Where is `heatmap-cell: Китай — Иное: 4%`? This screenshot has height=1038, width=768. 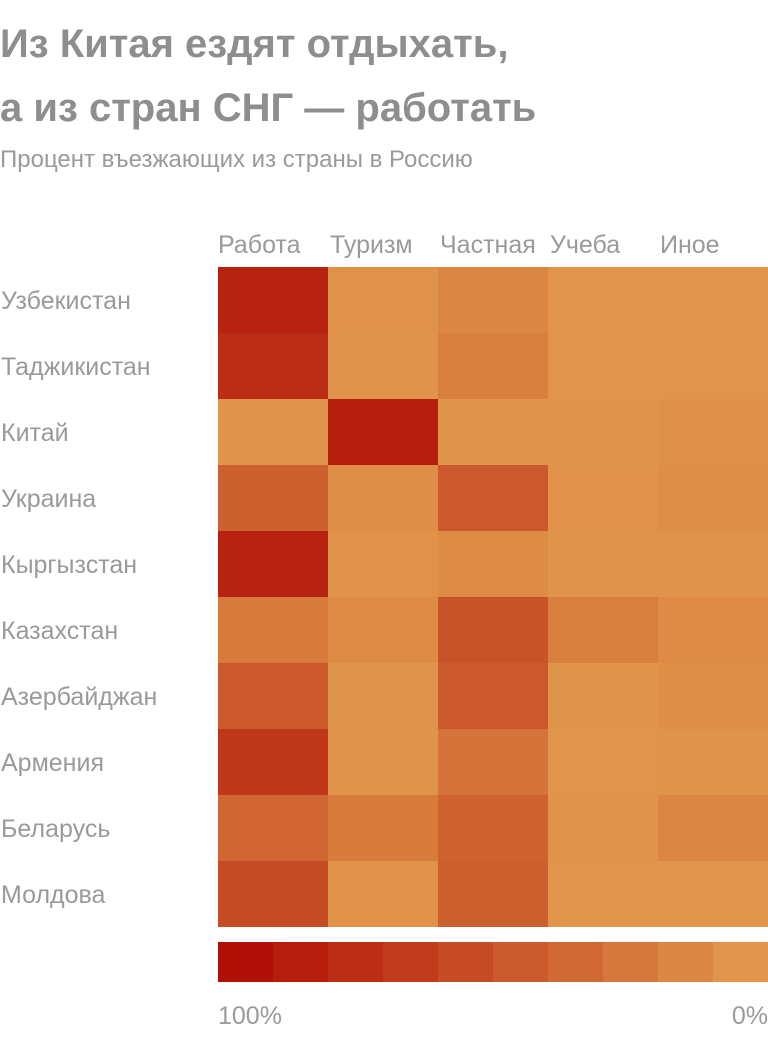
heatmap-cell: Китай — Иное: 4% is located at coordinates (713, 432).